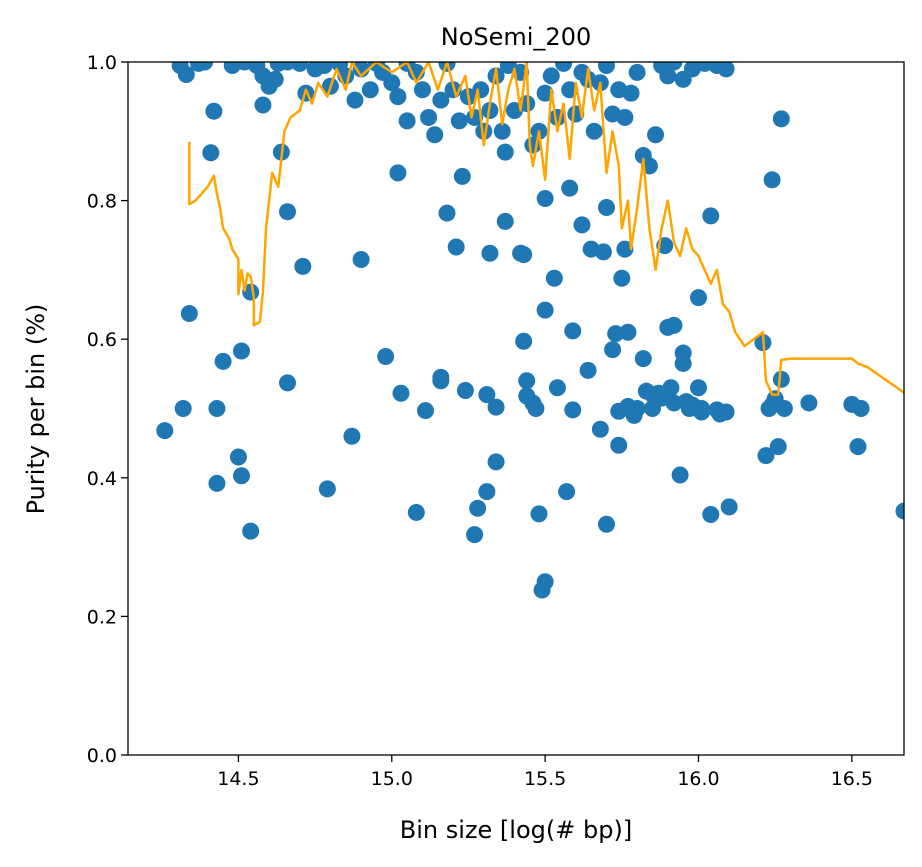 This screenshot has height=867, width=922. Describe the element at coordinates (107, 409) in the screenshot. I see `y-axis: 0.0 0.2 0.4 0.6 0.8 1.0` at that location.